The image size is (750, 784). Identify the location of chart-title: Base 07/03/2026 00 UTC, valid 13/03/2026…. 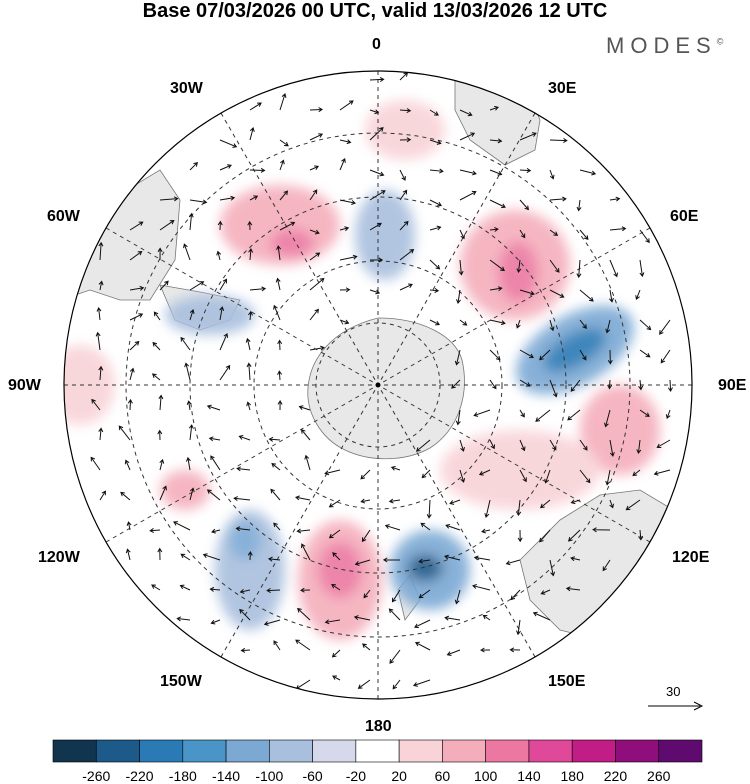
(375, 11).